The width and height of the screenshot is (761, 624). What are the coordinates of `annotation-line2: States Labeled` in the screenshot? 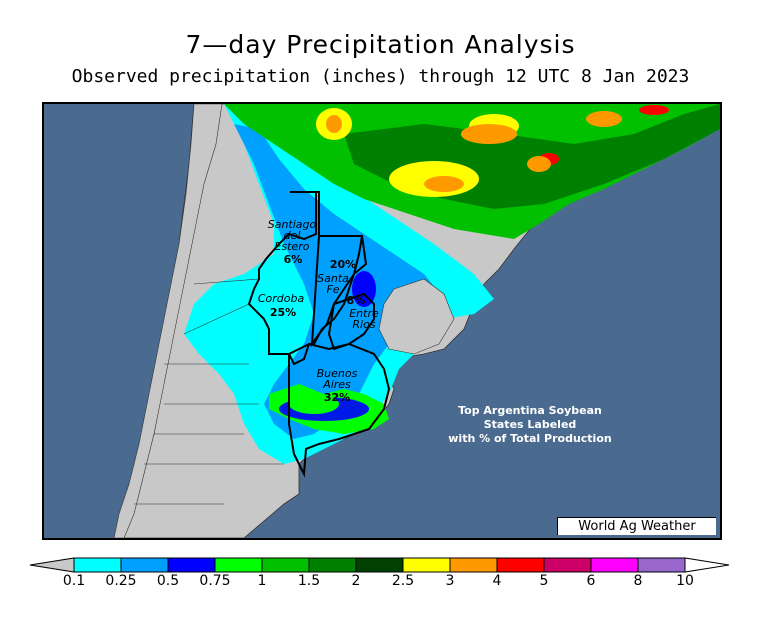 It's located at (530, 424).